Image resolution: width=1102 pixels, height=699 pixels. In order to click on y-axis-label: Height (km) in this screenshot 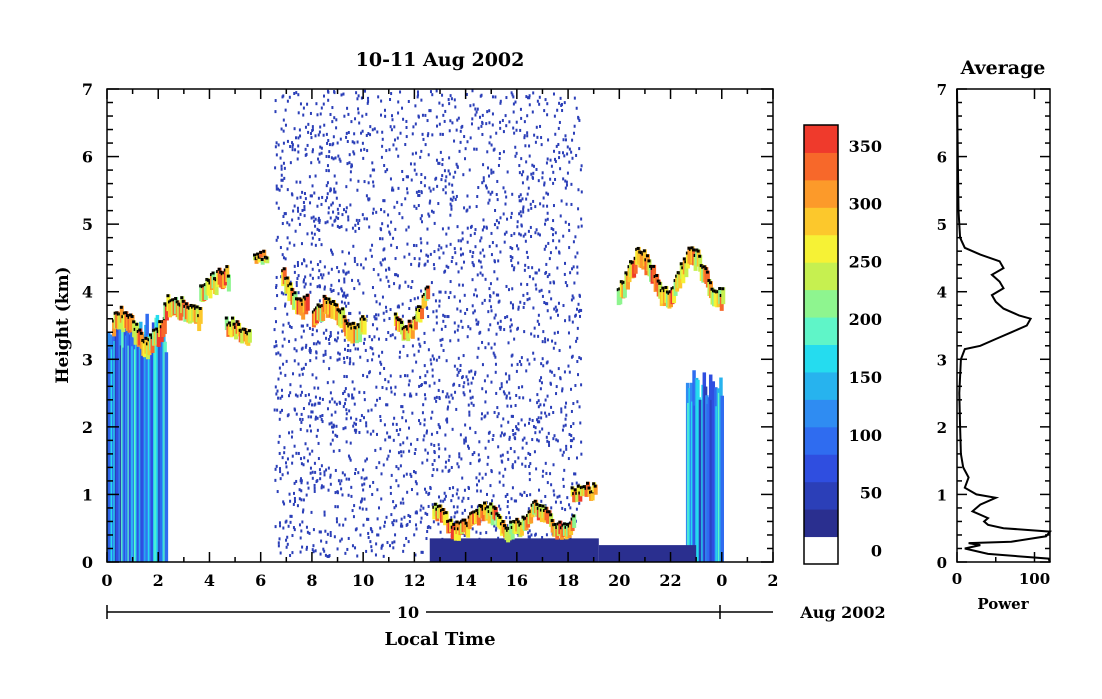, I will do `click(63, 324)`.